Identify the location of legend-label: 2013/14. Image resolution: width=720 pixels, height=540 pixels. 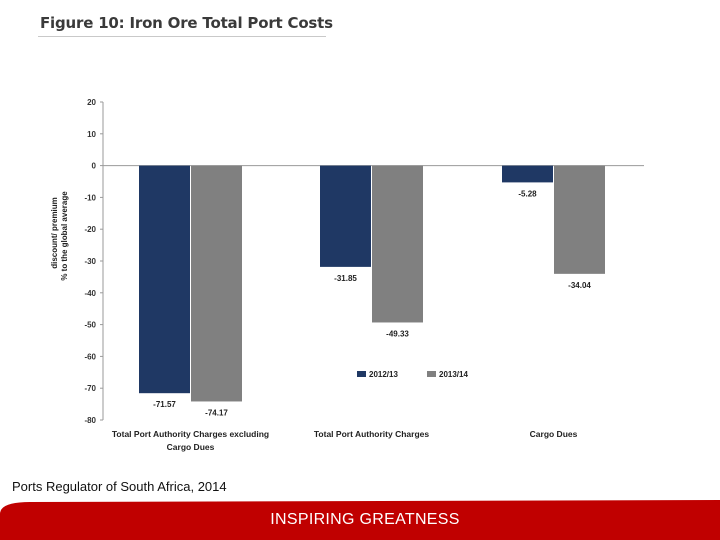
(453, 374).